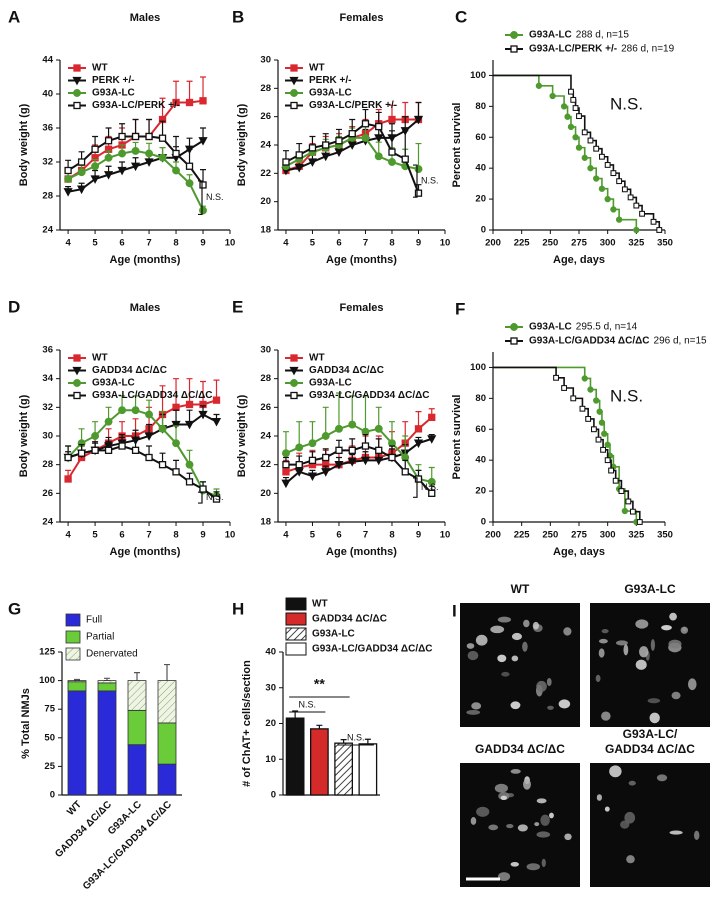  I want to click on y-tick-label: 75, so click(49, 709).